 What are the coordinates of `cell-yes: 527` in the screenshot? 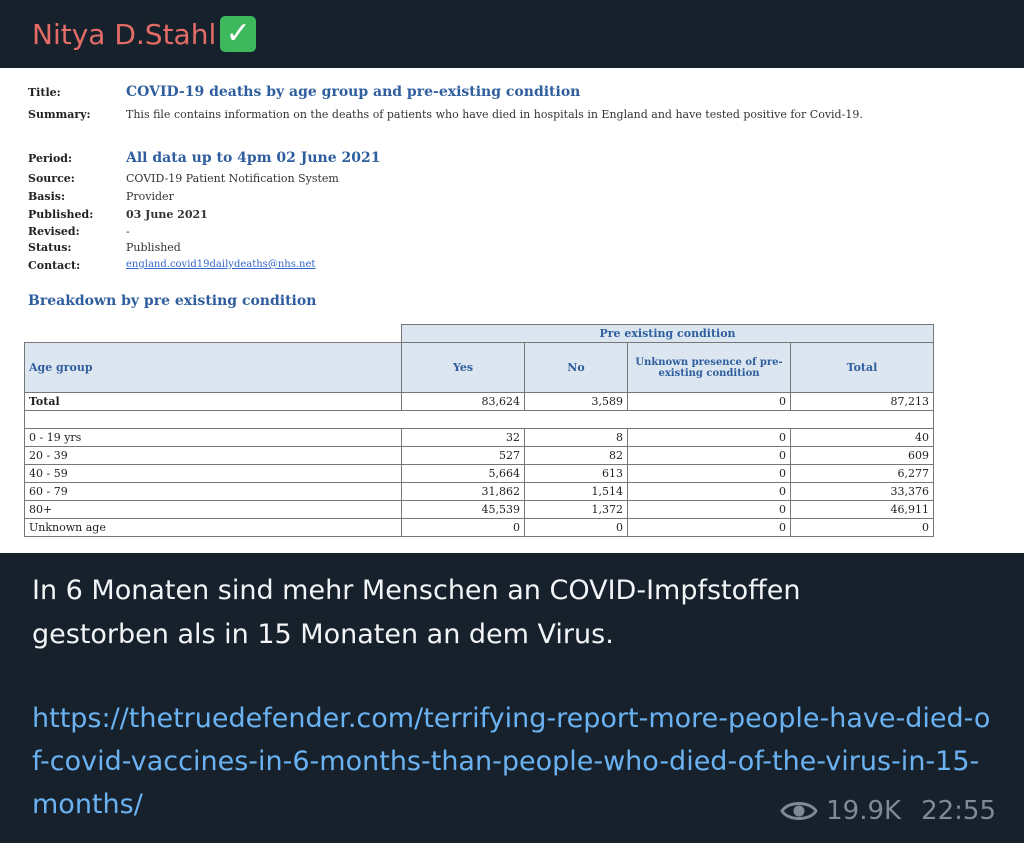 It's located at (463, 455).